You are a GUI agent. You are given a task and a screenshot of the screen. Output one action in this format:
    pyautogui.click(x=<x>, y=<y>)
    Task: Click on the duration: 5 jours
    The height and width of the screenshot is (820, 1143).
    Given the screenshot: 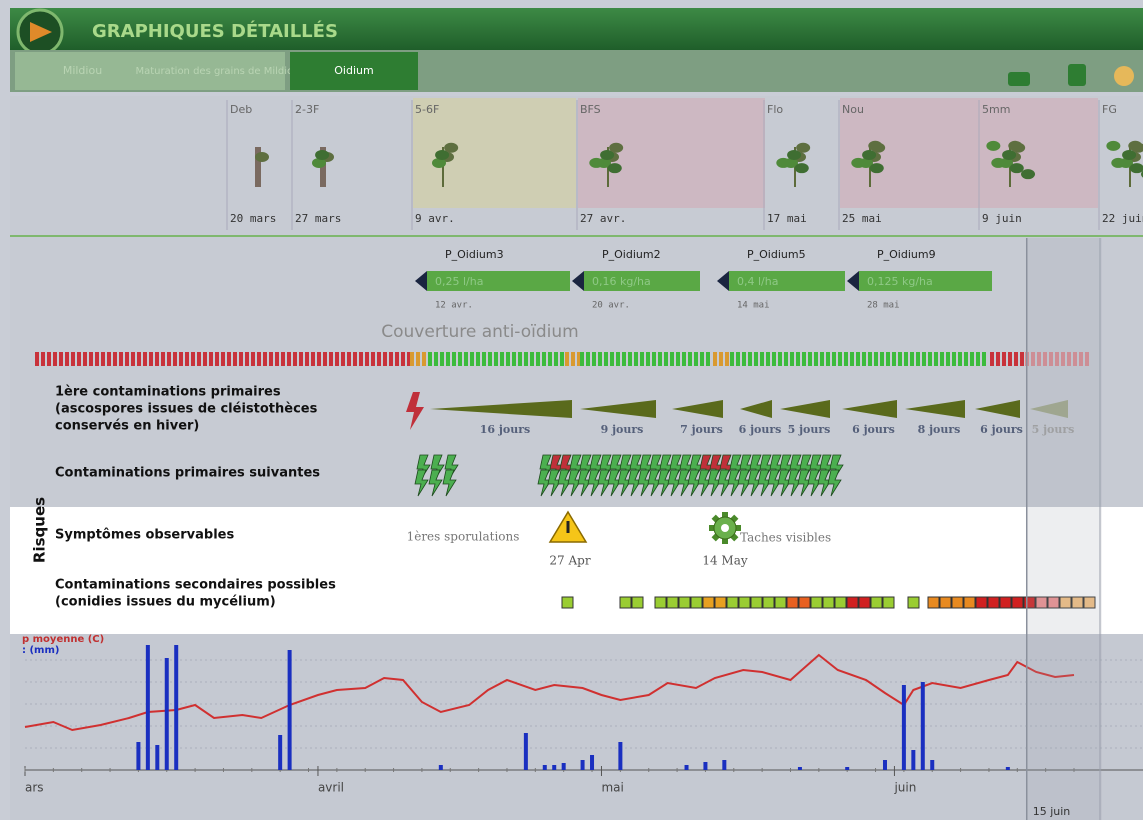 What is the action you would take?
    pyautogui.click(x=1053, y=429)
    